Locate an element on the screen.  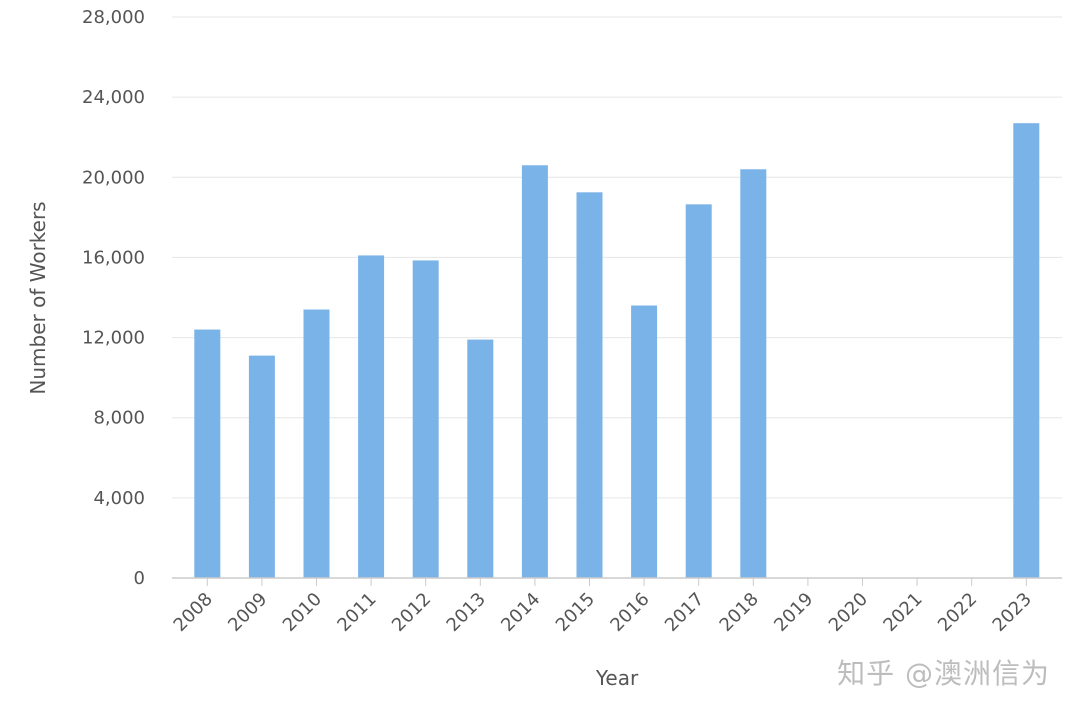
y-tick-label: 24,000 is located at coordinates (113, 97).